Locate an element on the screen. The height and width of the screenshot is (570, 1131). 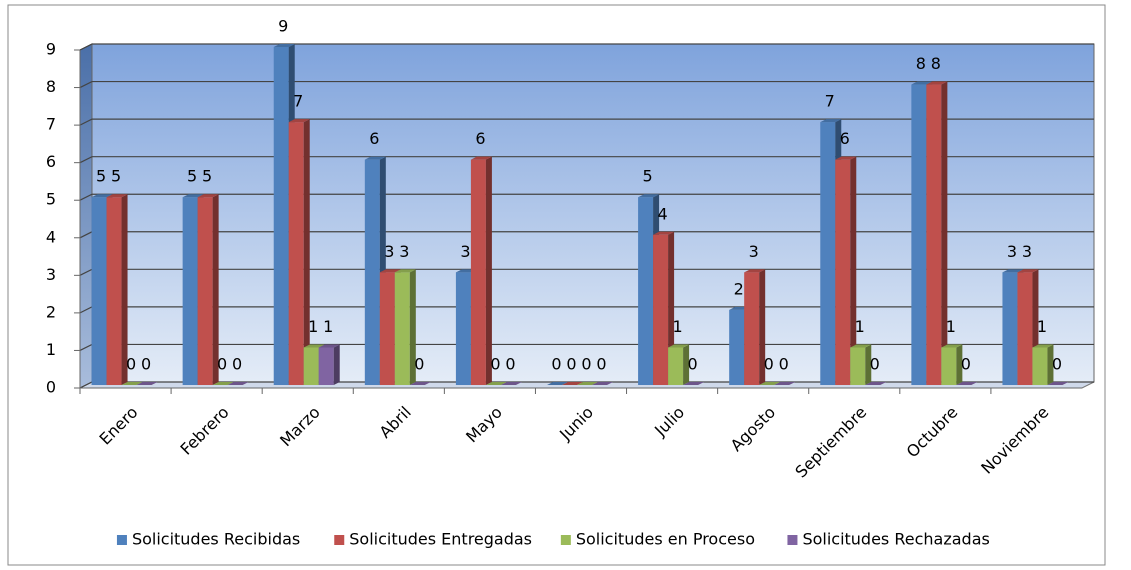
y-tick-label: 1 is located at coordinates (51, 349).